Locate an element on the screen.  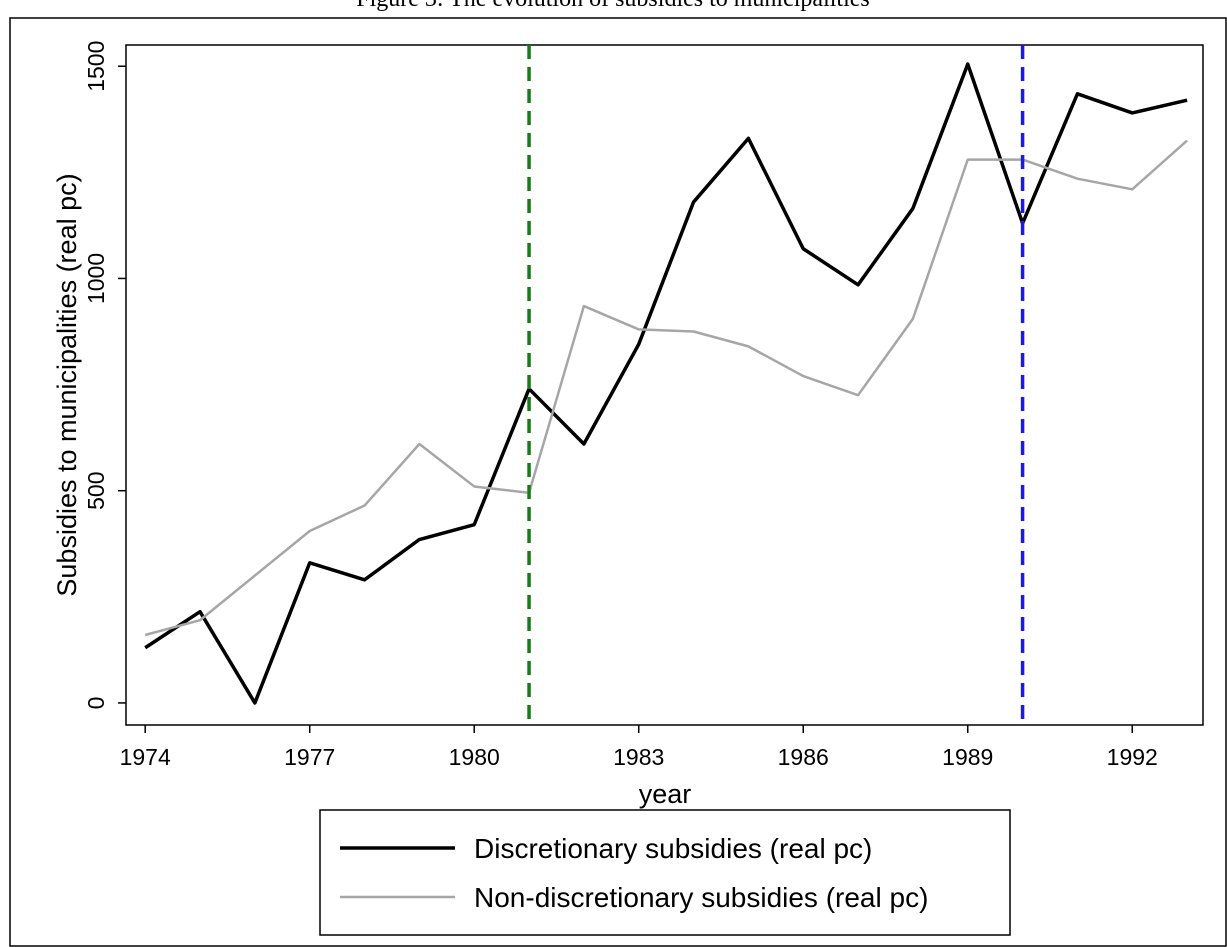
x-tick-label: 1980 is located at coordinates (474, 757).